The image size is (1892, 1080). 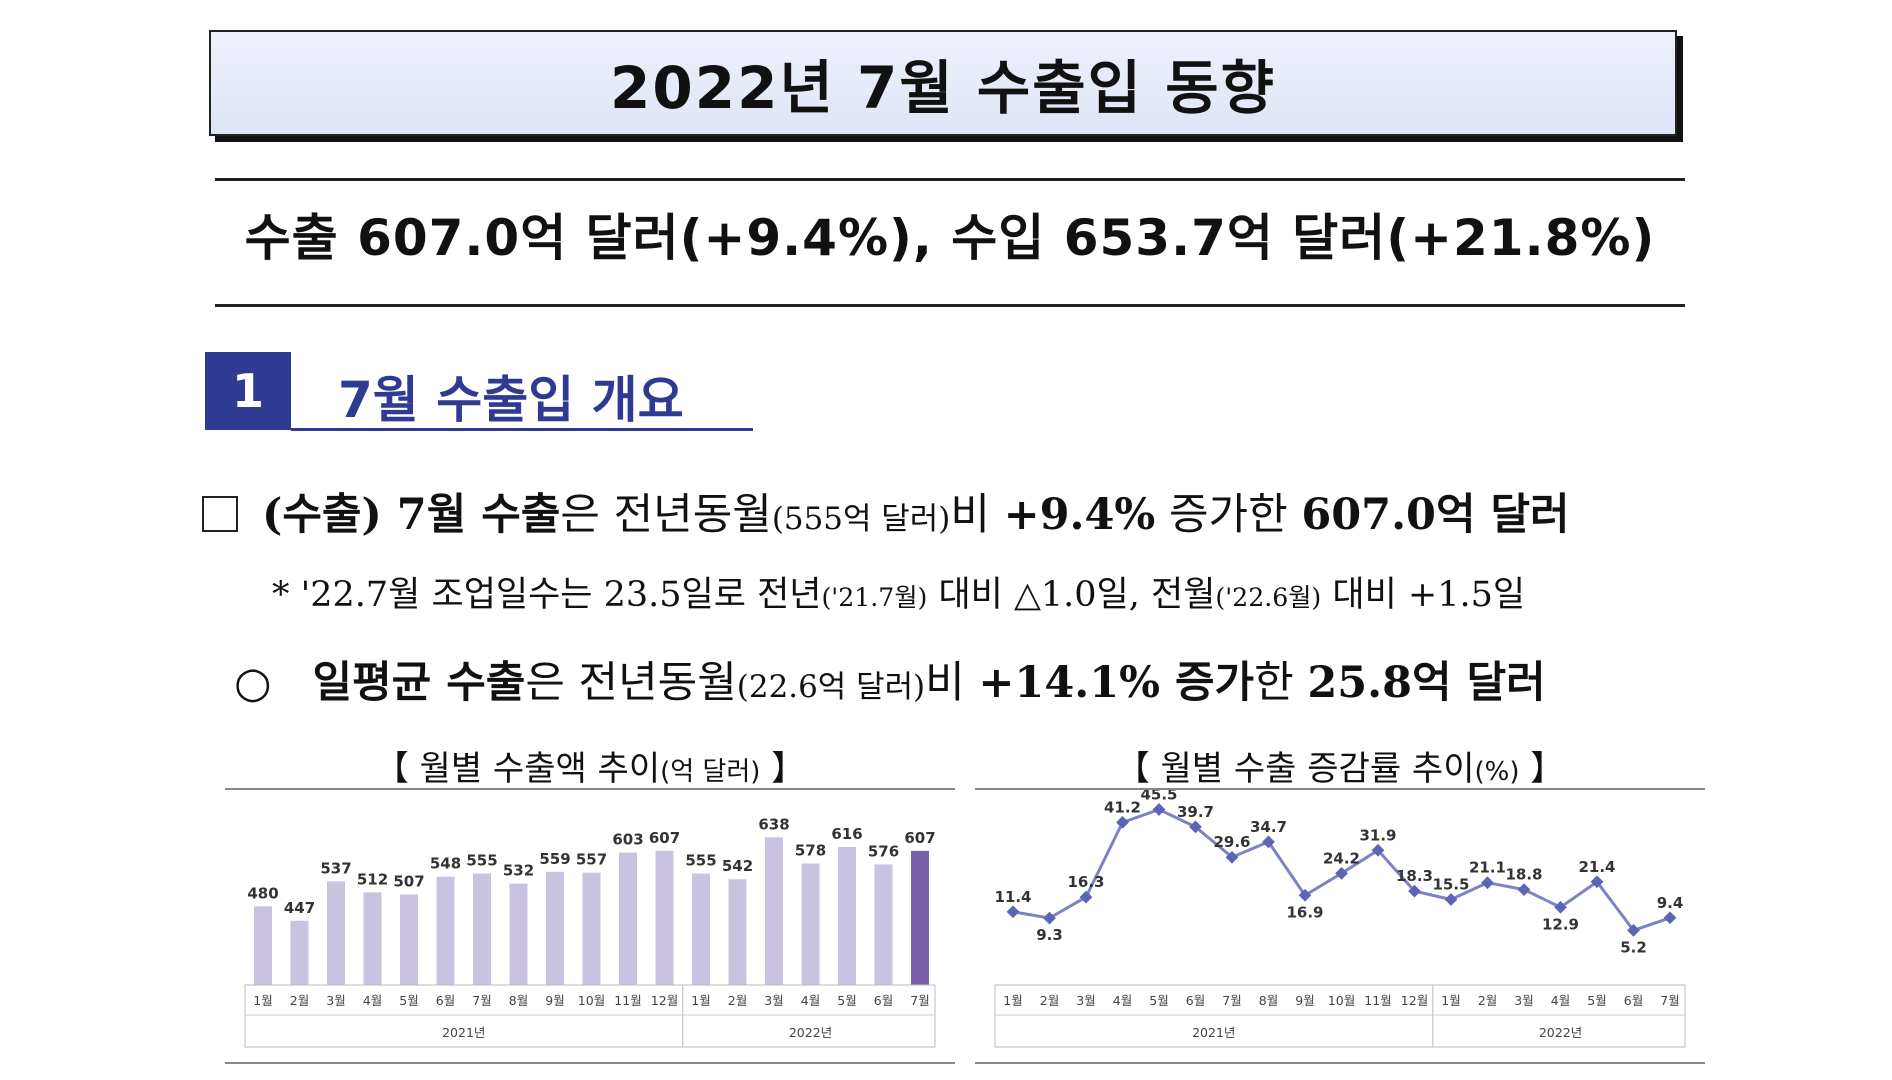 I want to click on note-part-d: ('22.6월), so click(x=1268, y=597).